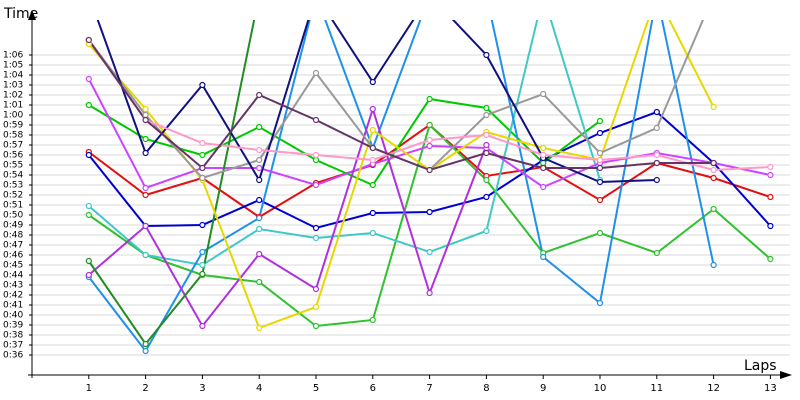  What do you see at coordinates (13, 216) in the screenshot?
I see `y-tick-label: 0:50` at bounding box center [13, 216].